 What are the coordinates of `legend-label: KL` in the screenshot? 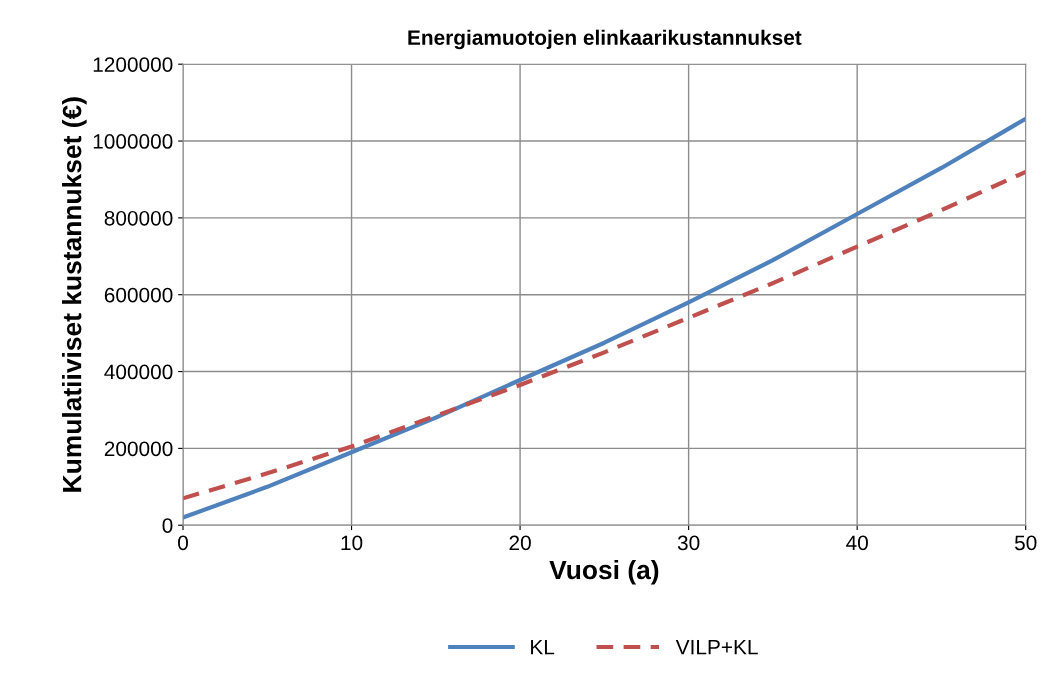 It's located at (543, 647).